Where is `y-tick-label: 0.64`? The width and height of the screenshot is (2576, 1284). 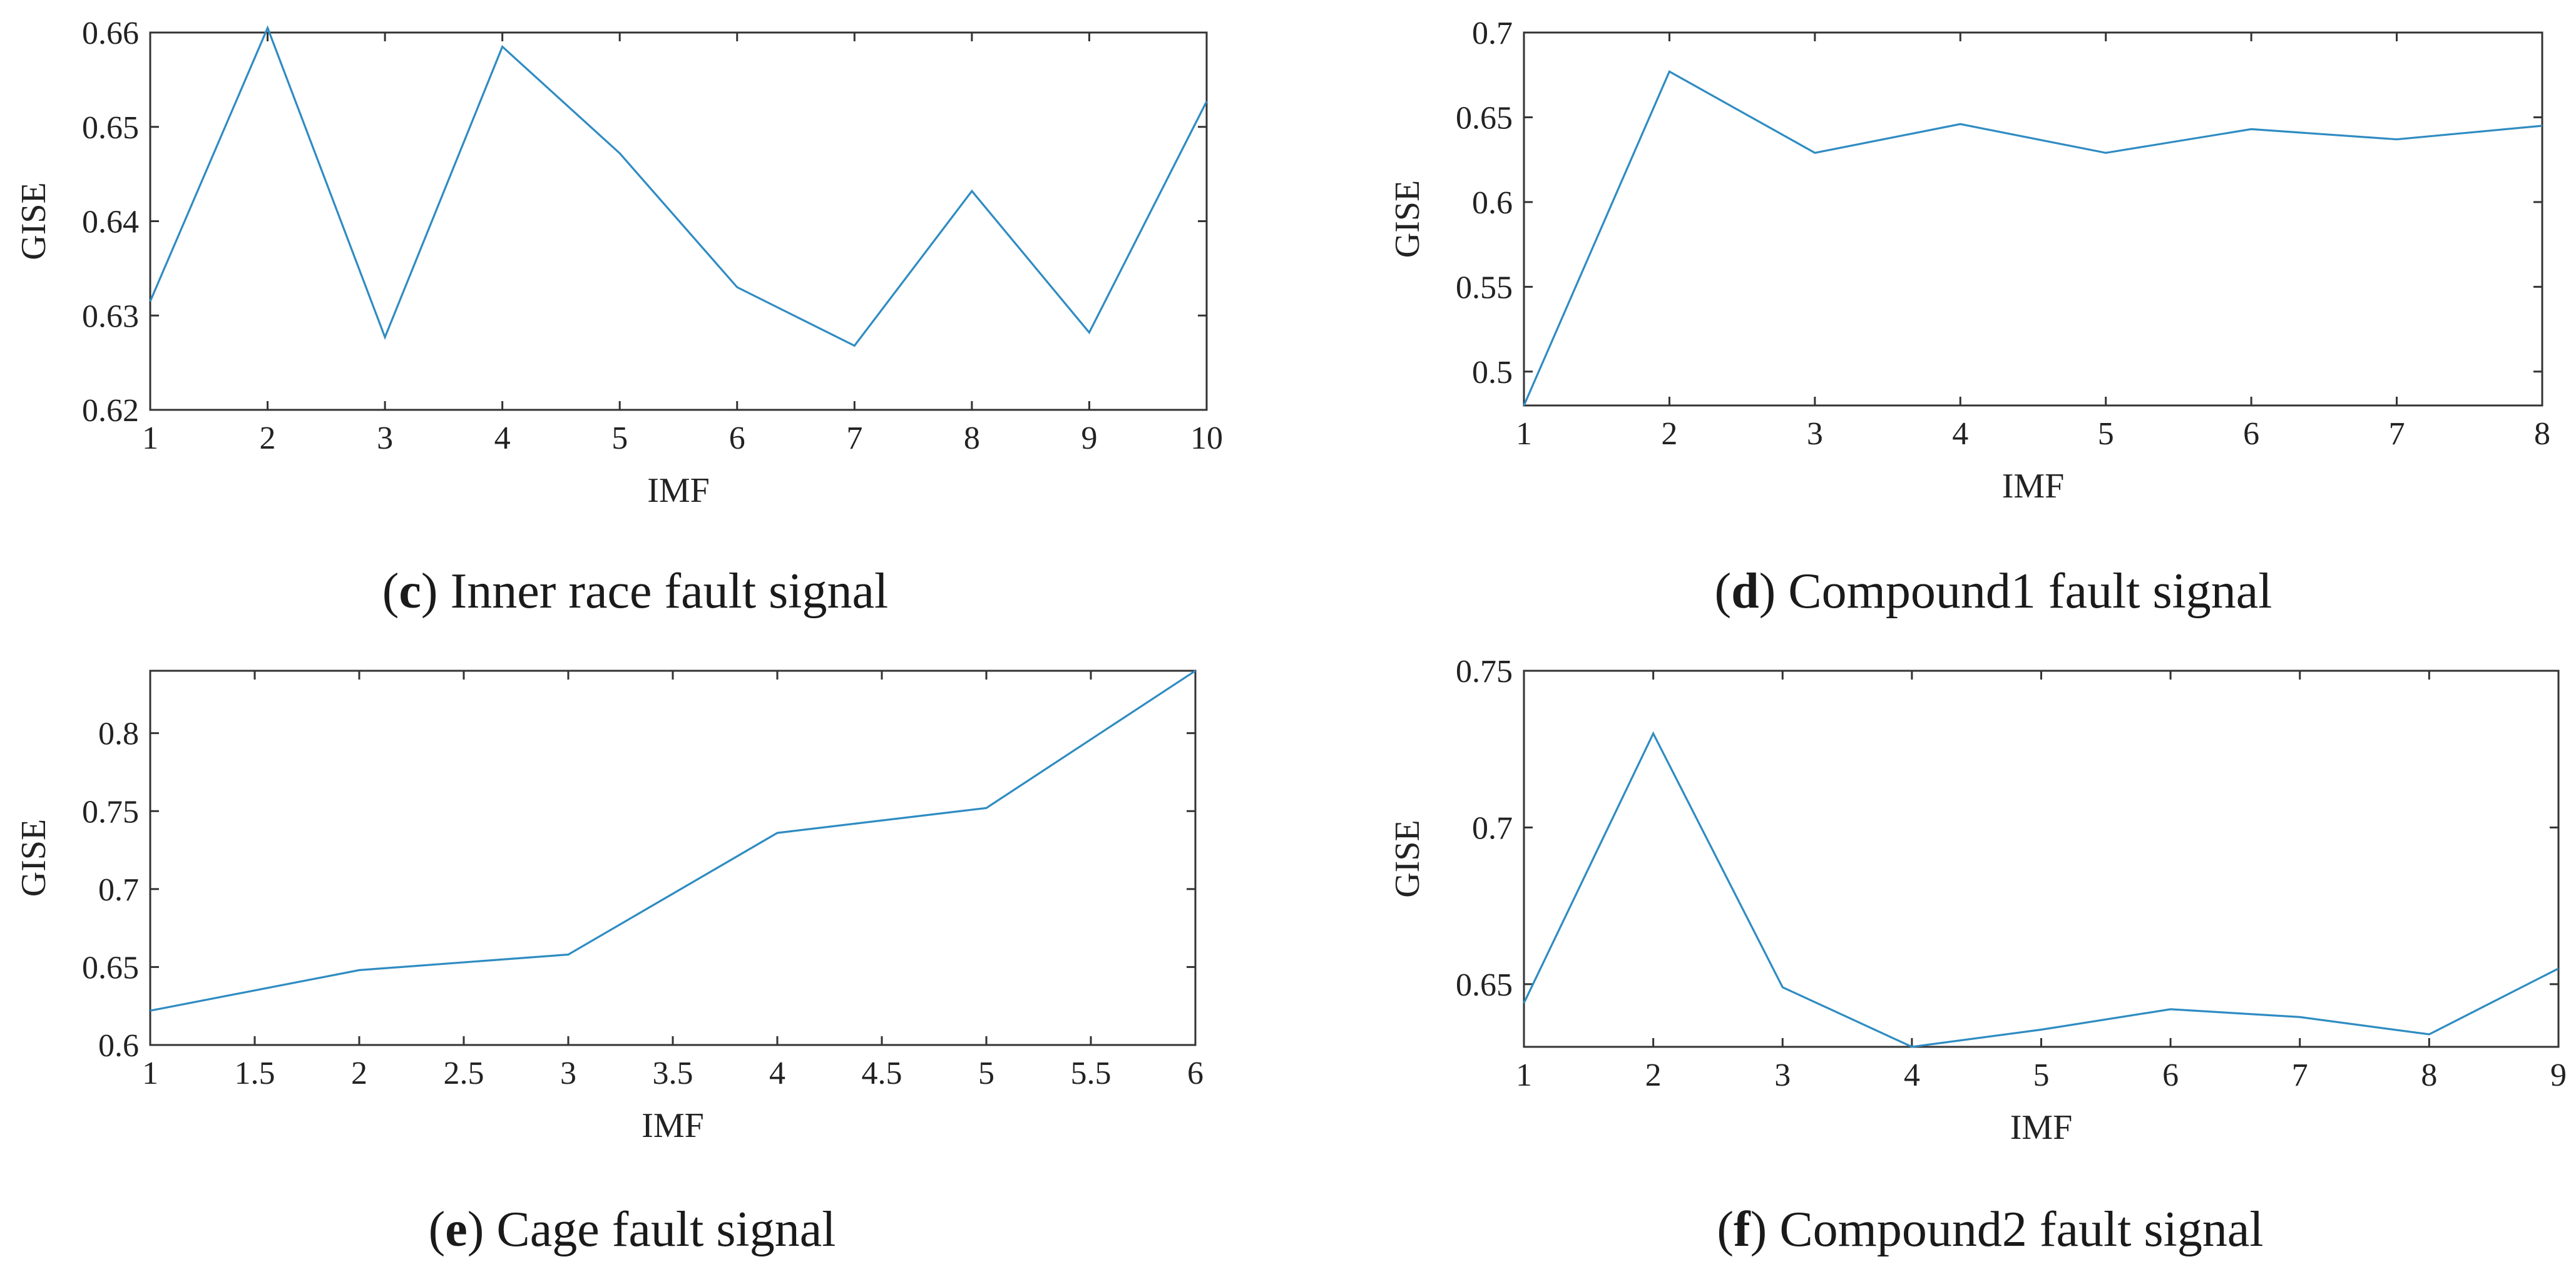 y-tick-label: 0.64 is located at coordinates (111, 222).